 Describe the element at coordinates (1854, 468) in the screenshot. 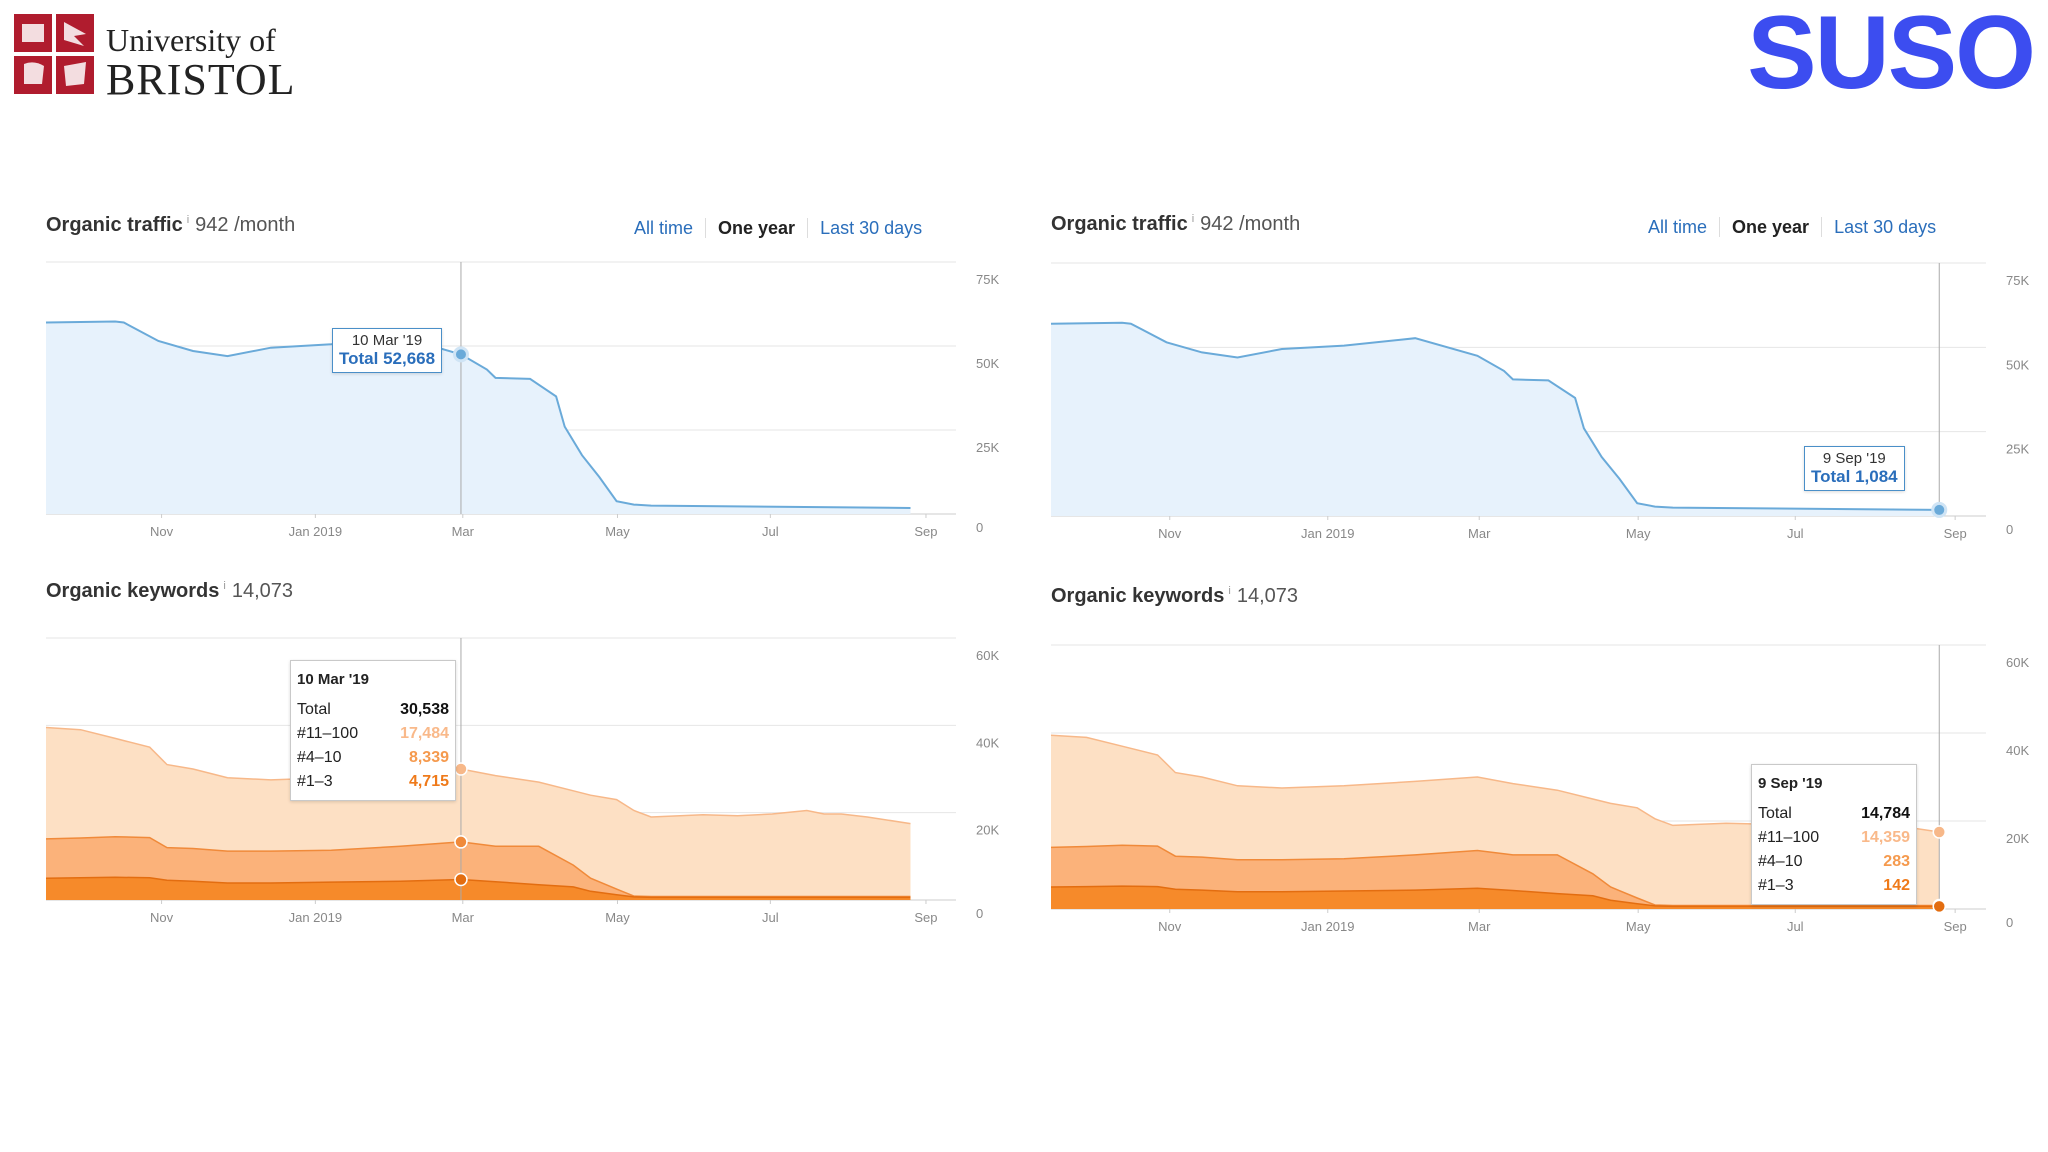

I see `traffic-tooltip-right: 9 Sep '19 Total 1,084` at that location.